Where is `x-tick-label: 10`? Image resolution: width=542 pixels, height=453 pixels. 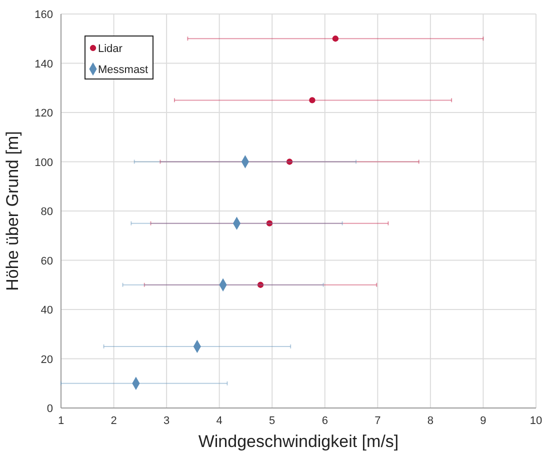 x-tick-label: 10 is located at coordinates (536, 421).